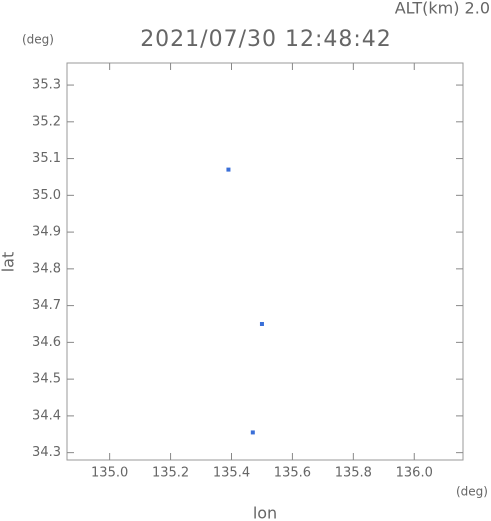 The width and height of the screenshot is (491, 521). I want to click on y-tick-label: 34.7, so click(46, 305).